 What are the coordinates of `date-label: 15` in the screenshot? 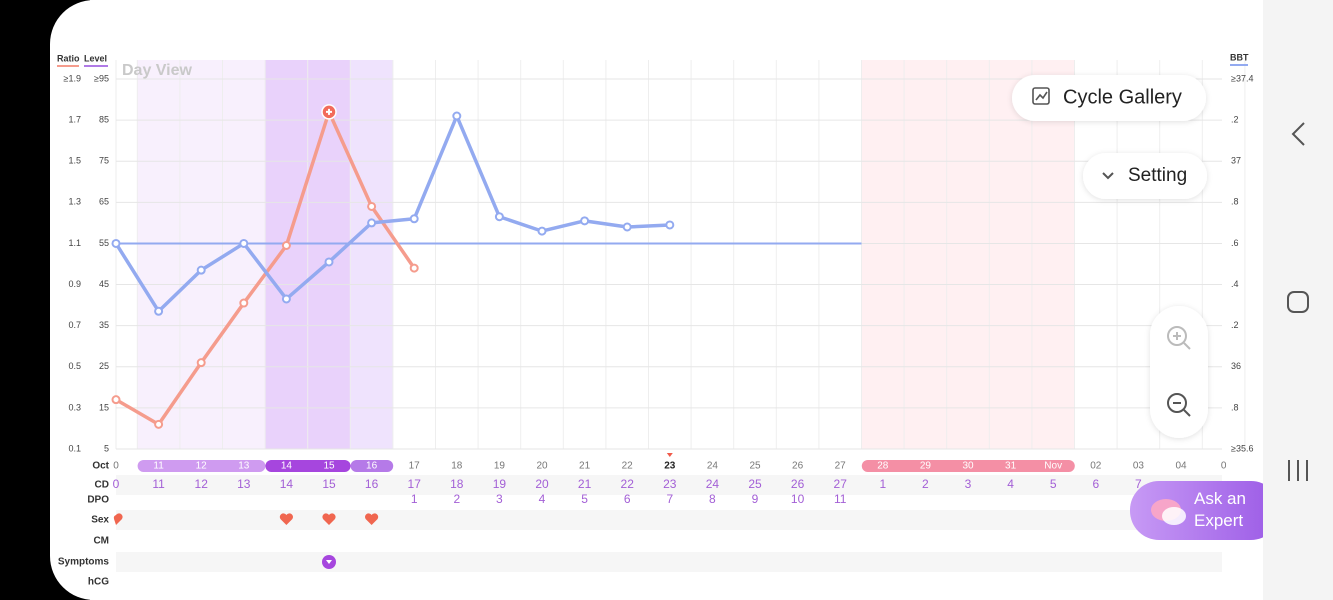 It's located at (329, 466).